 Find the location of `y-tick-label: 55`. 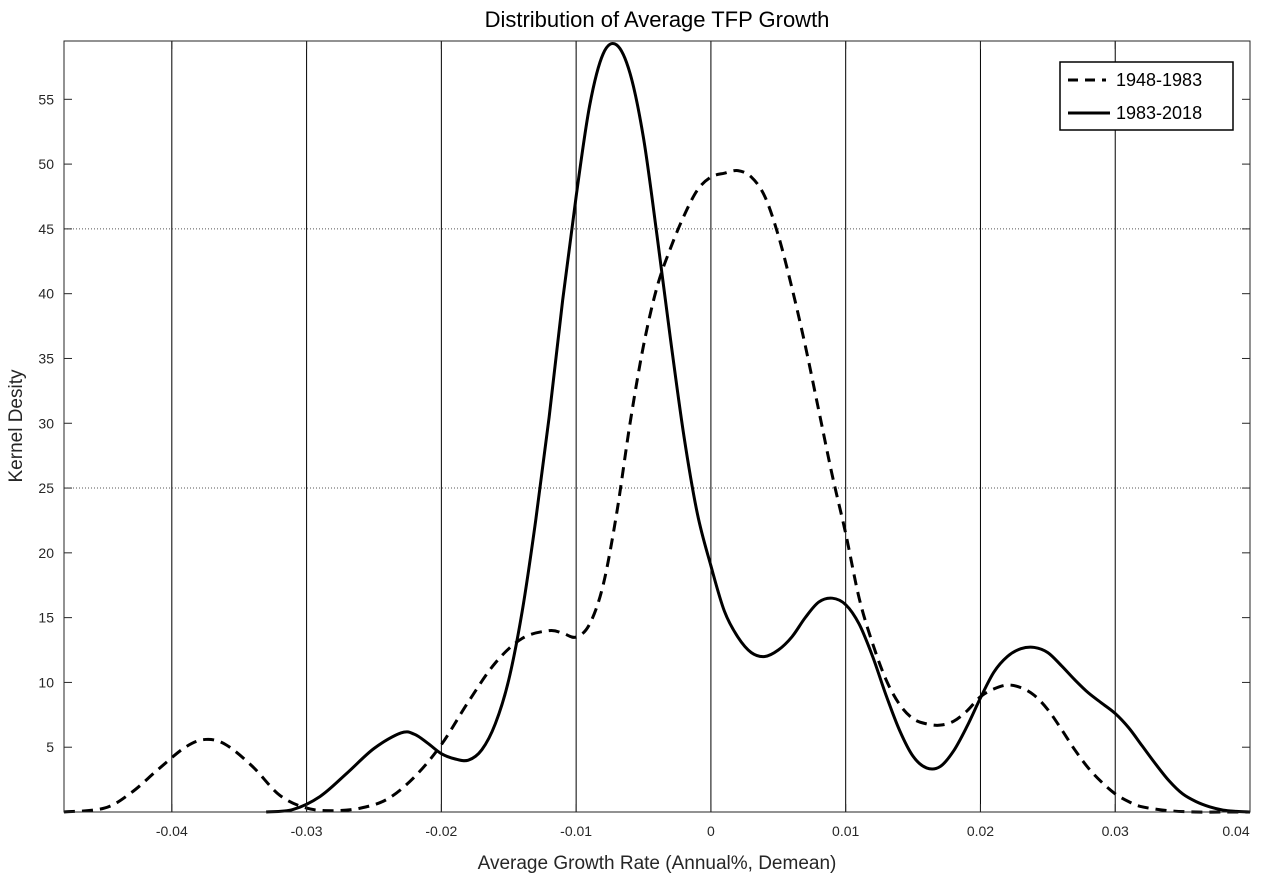

y-tick-label: 55 is located at coordinates (46, 99).